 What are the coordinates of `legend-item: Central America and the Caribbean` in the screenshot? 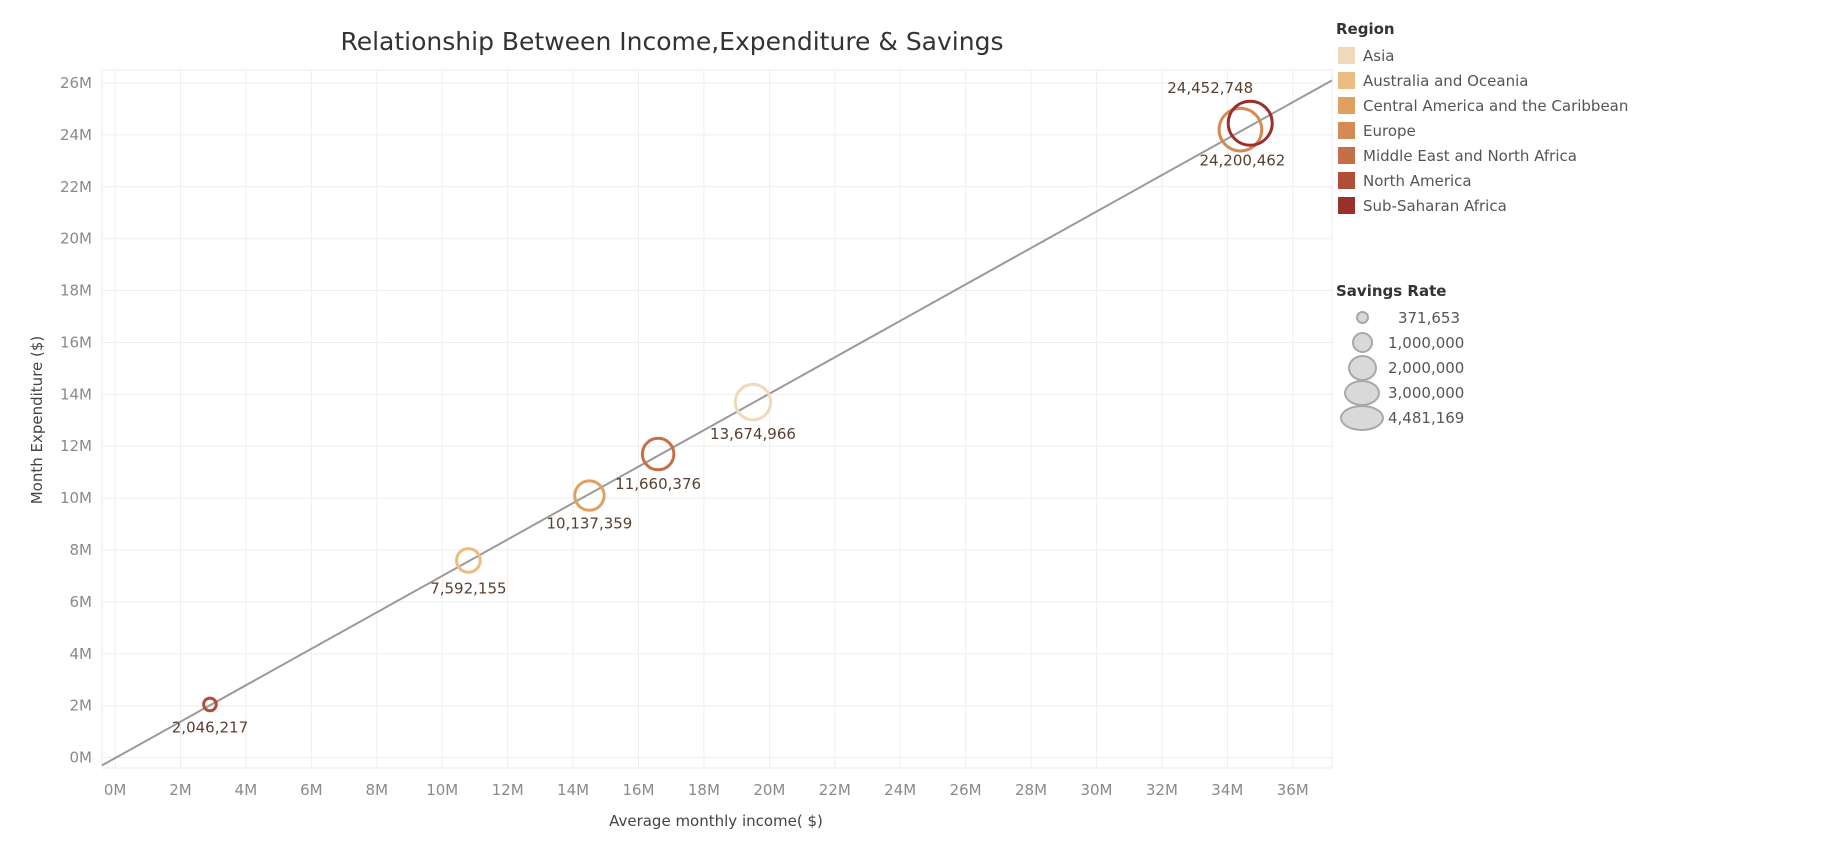 It's located at (1482, 105).